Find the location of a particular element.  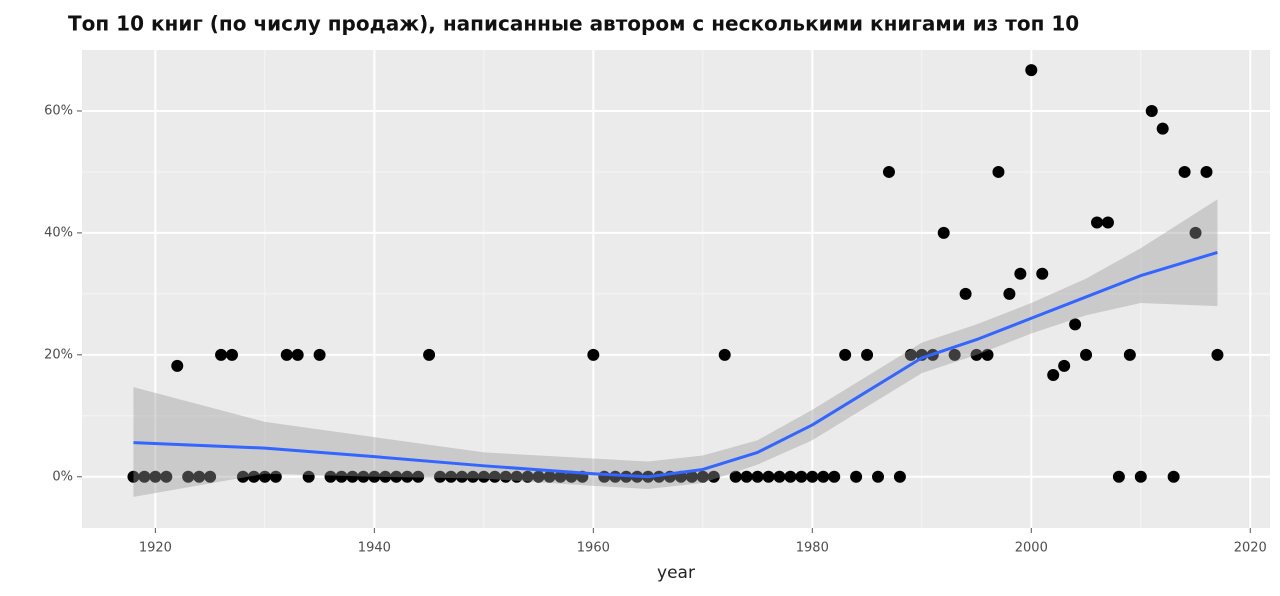

y-tick-label: 0% is located at coordinates (62, 476).